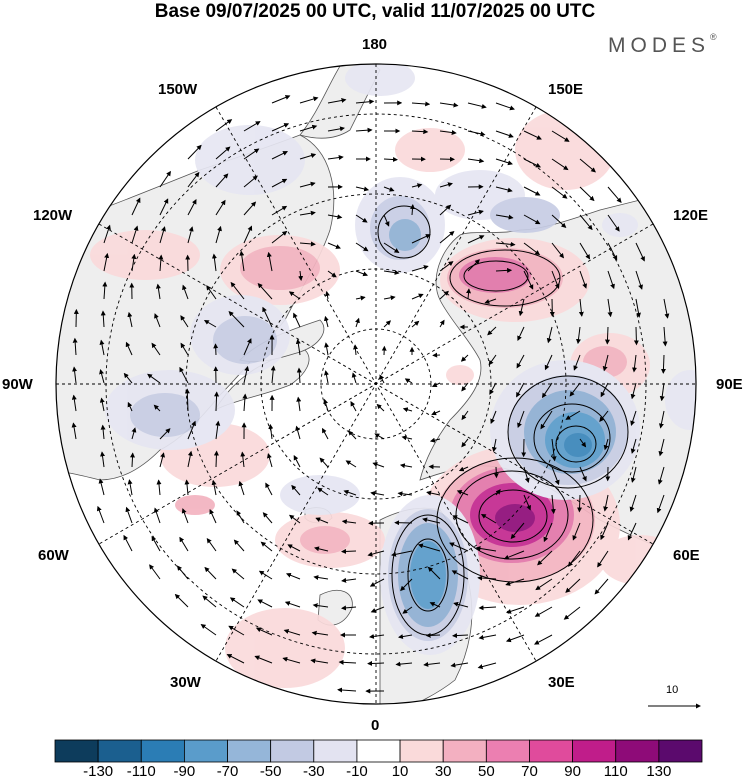  Describe the element at coordinates (313, 771) in the screenshot. I see `colorbar-tick-label: -30` at that location.